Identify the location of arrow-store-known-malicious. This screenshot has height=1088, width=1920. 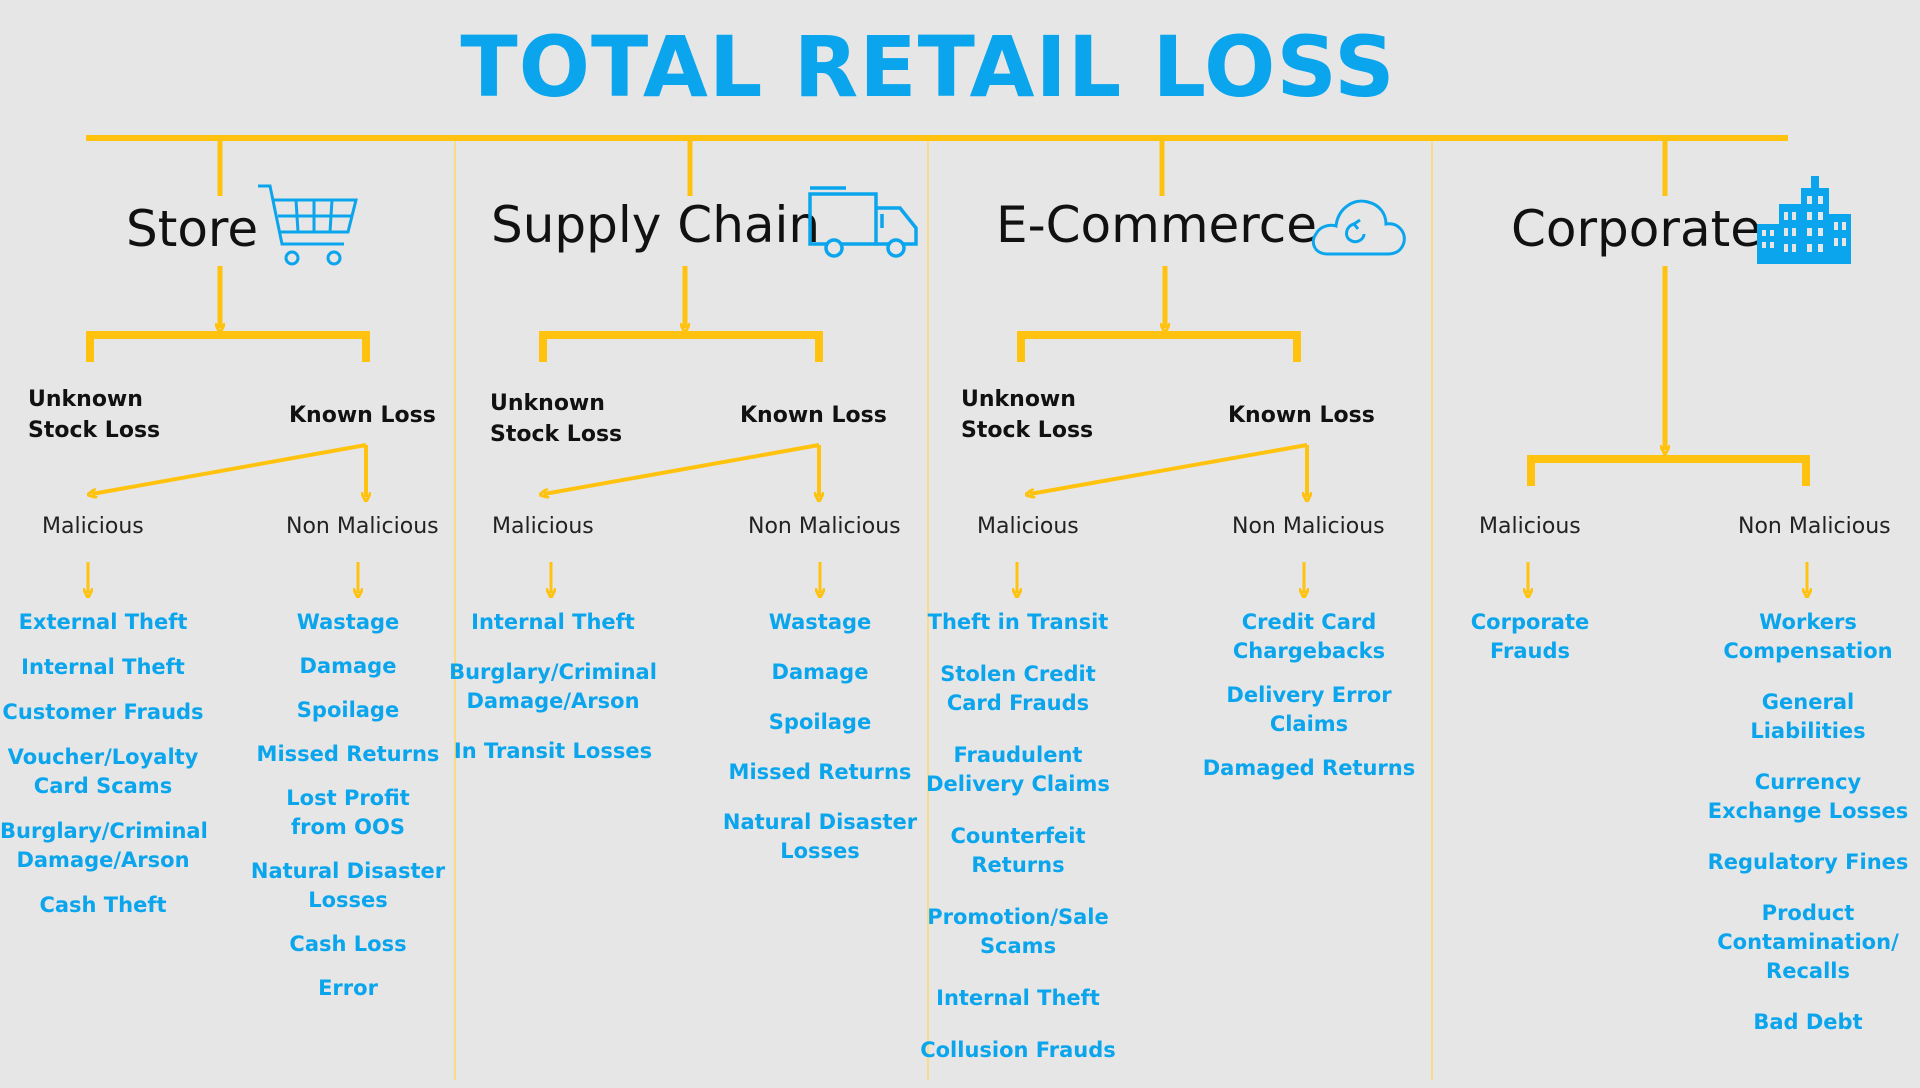
(229, 468).